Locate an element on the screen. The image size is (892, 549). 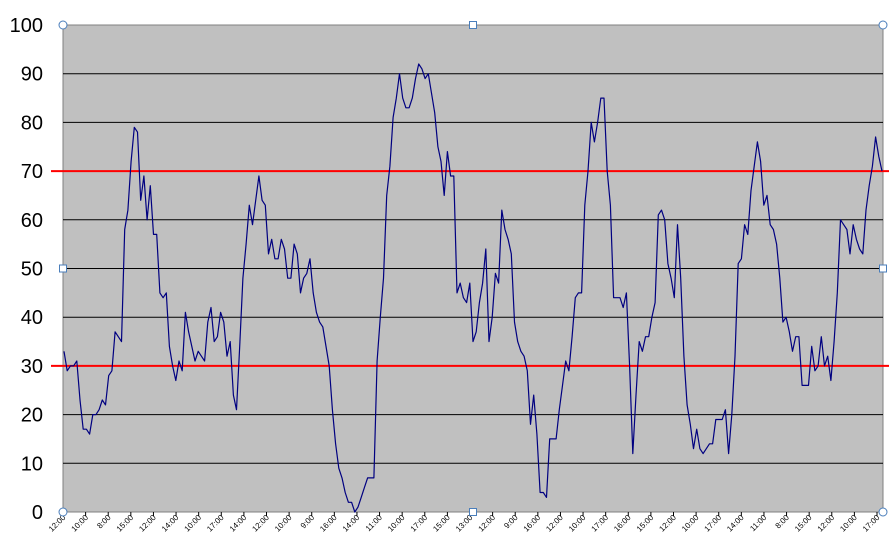
y-tick-label: 100 is located at coordinates (26, 26).